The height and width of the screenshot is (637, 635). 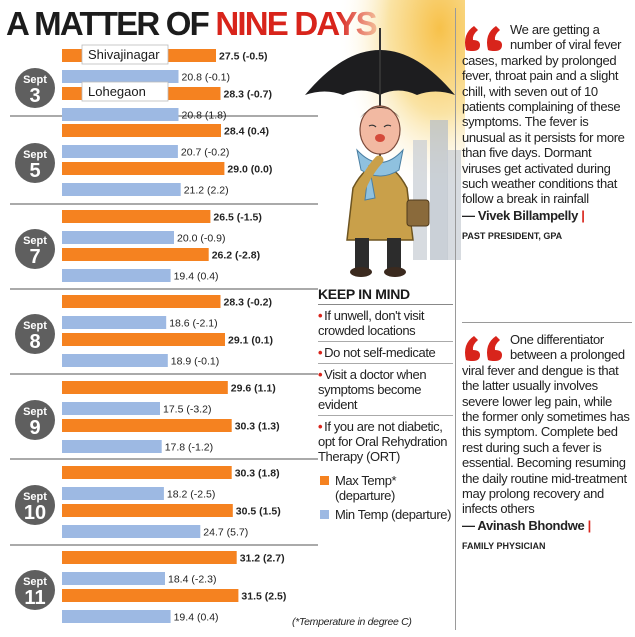 I want to click on bar-value-label: 29.0 (0.0), so click(x=249, y=170).